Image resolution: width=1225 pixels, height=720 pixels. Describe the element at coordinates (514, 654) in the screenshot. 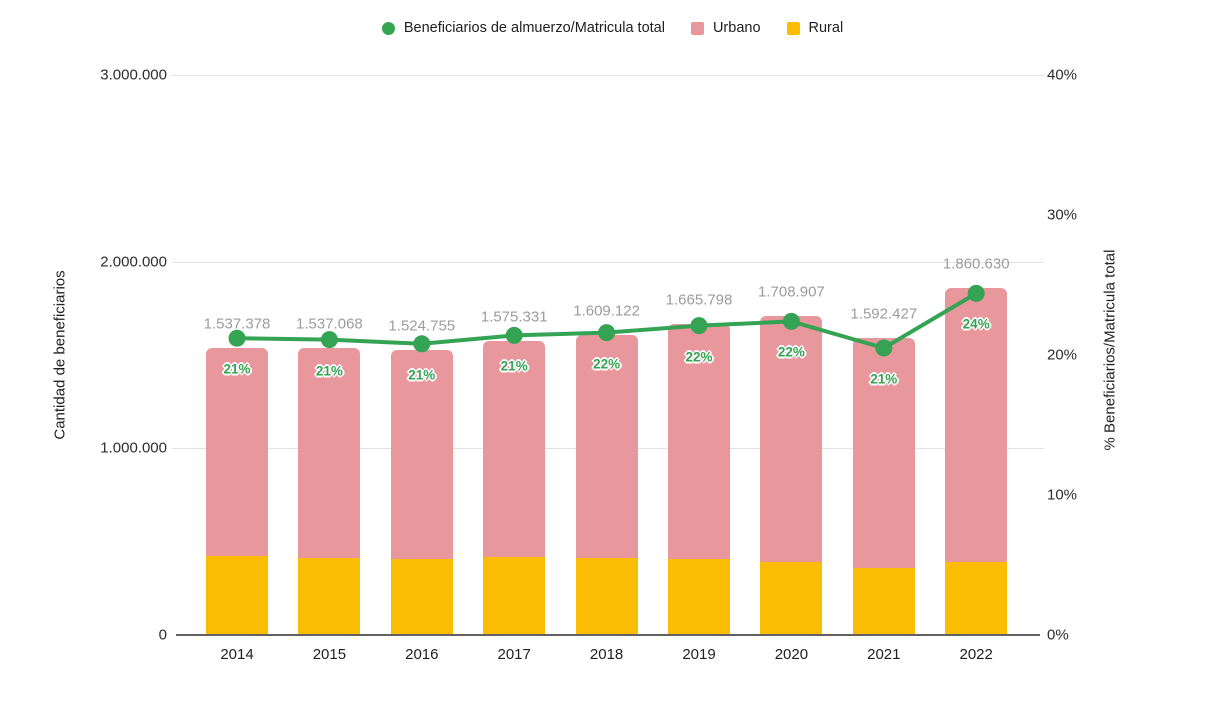

I see `x-axis-label-2017: 2017` at that location.